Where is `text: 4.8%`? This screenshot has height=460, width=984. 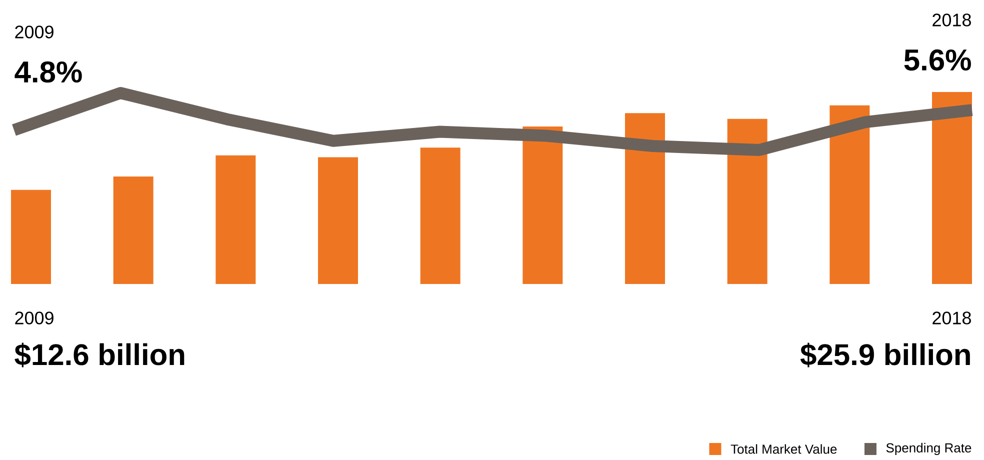 text: 4.8% is located at coordinates (48, 72).